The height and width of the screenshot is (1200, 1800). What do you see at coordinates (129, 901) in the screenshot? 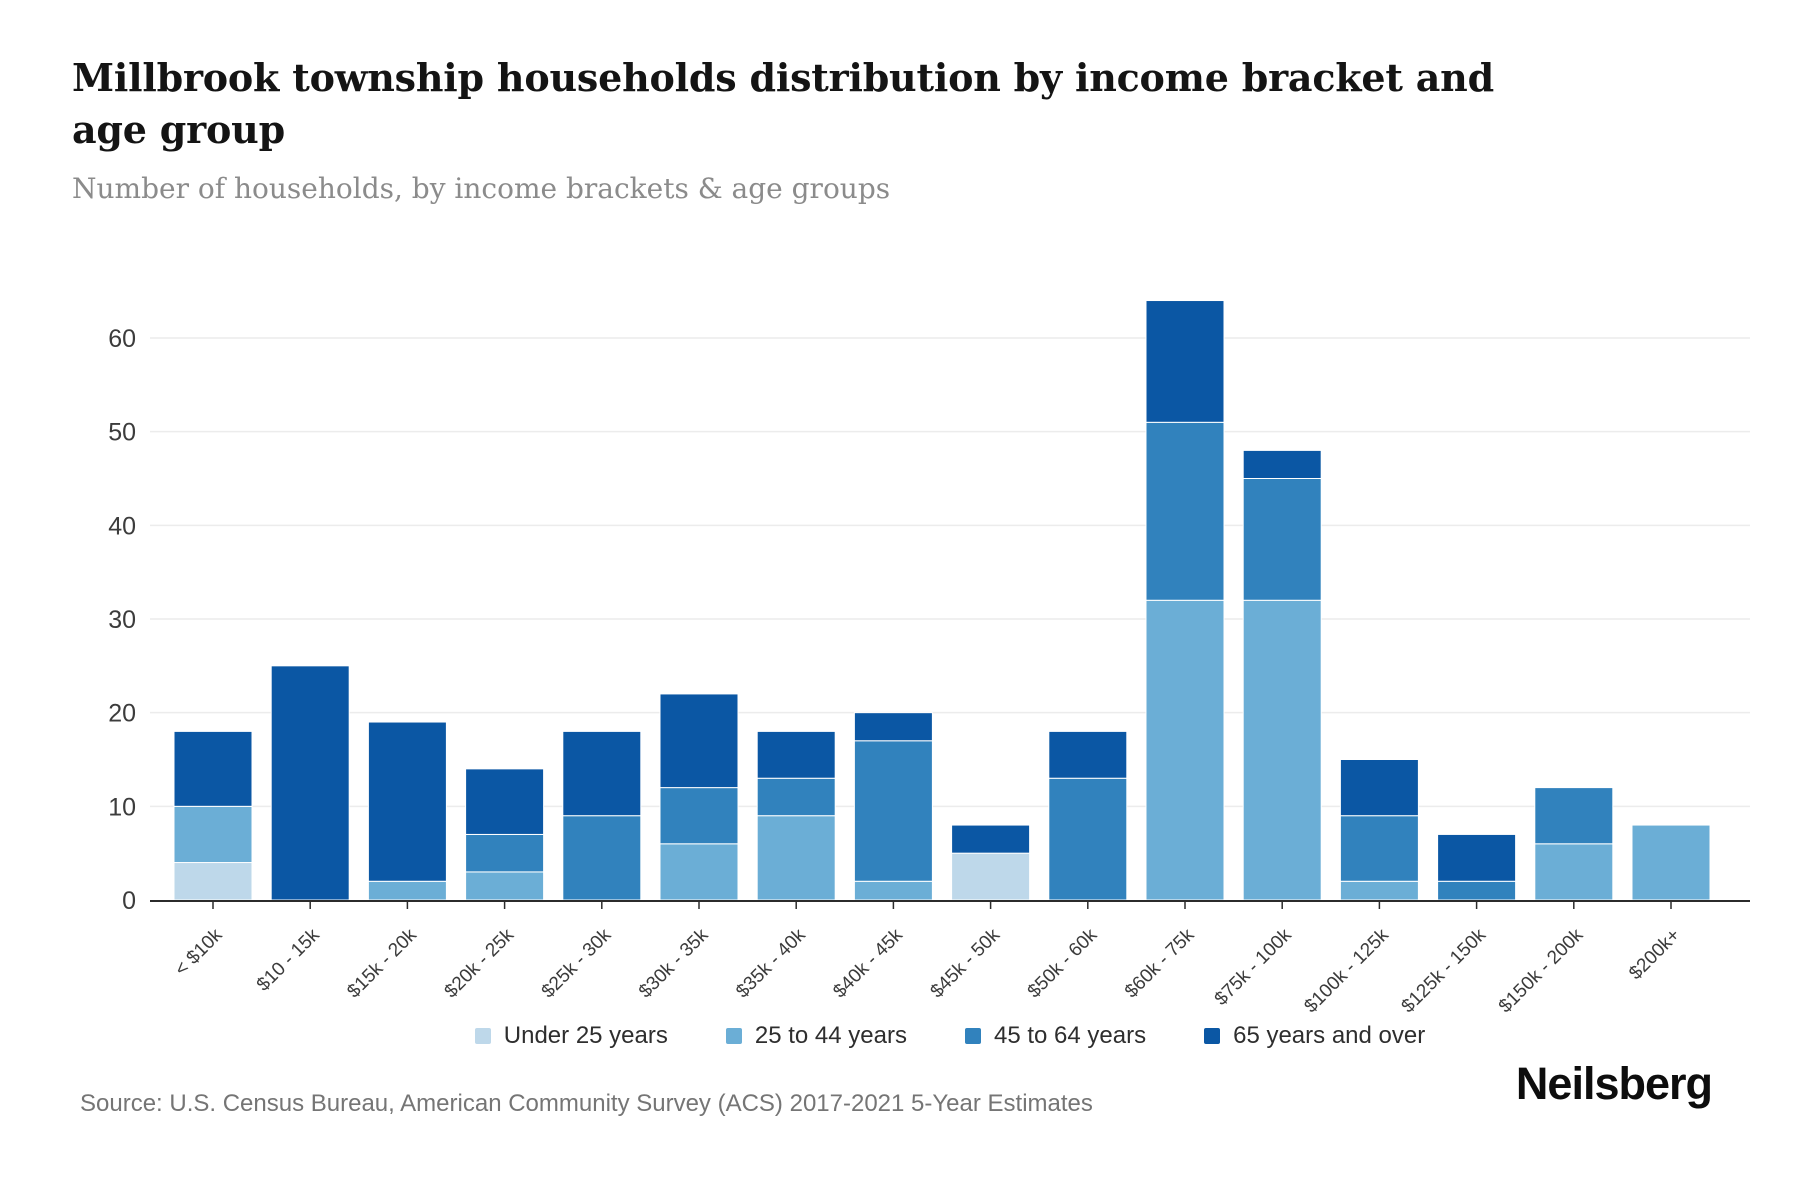
I see `y-tick-label: 0` at bounding box center [129, 901].